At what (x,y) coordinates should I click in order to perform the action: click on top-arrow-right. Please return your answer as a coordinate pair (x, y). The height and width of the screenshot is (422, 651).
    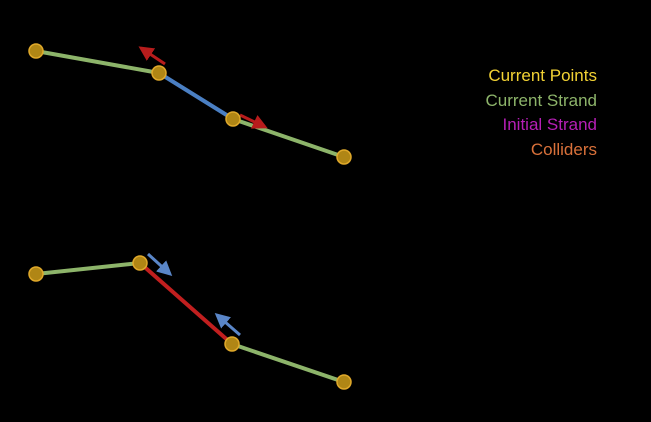
    Looking at the image, I should click on (253, 121).